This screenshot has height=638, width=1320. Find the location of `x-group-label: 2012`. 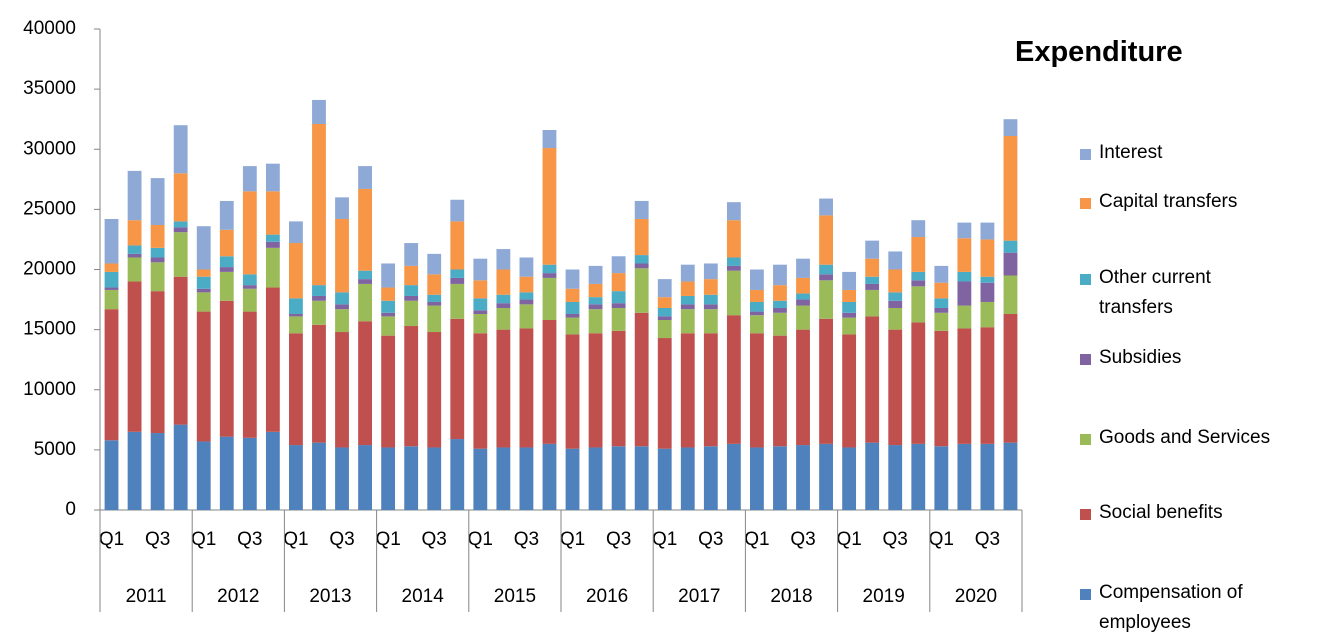

x-group-label: 2012 is located at coordinates (238, 596).